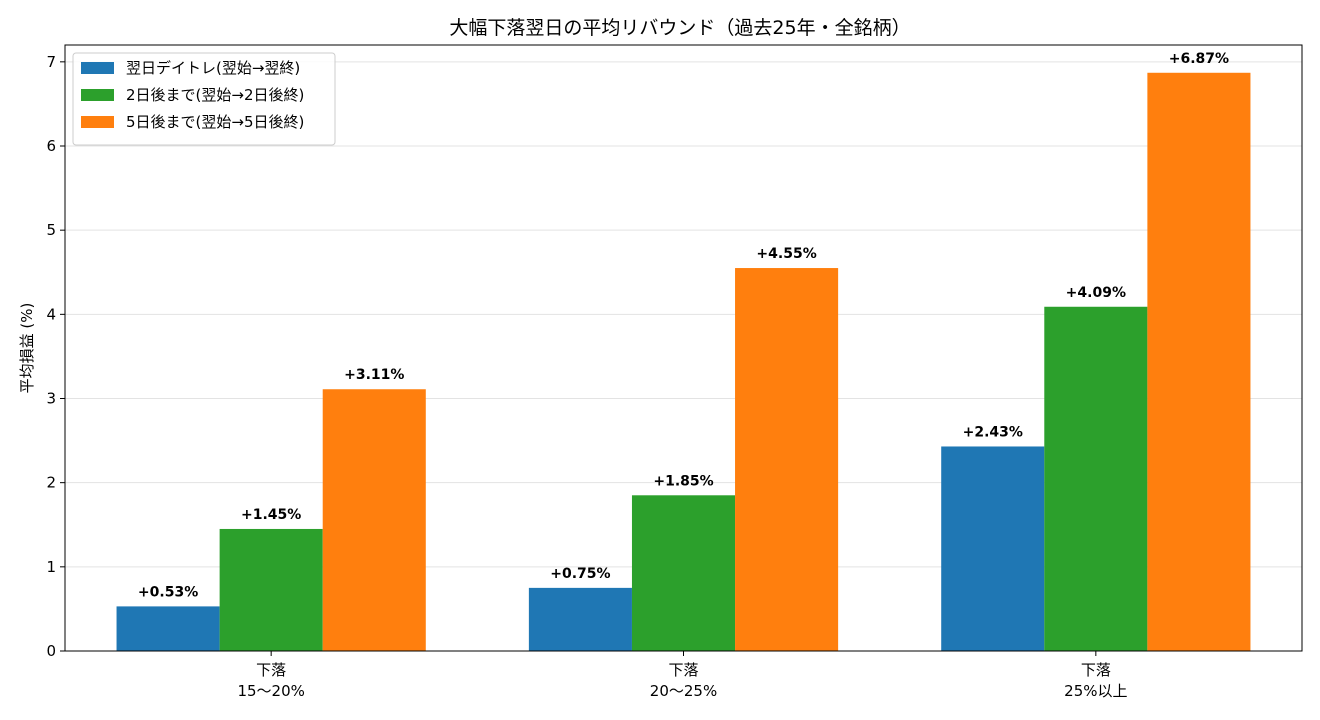 This screenshot has width=1320, height=720. What do you see at coordinates (215, 122) in the screenshot?
I see `legend-label: 5日後まで(翌始→5日後終)` at bounding box center [215, 122].